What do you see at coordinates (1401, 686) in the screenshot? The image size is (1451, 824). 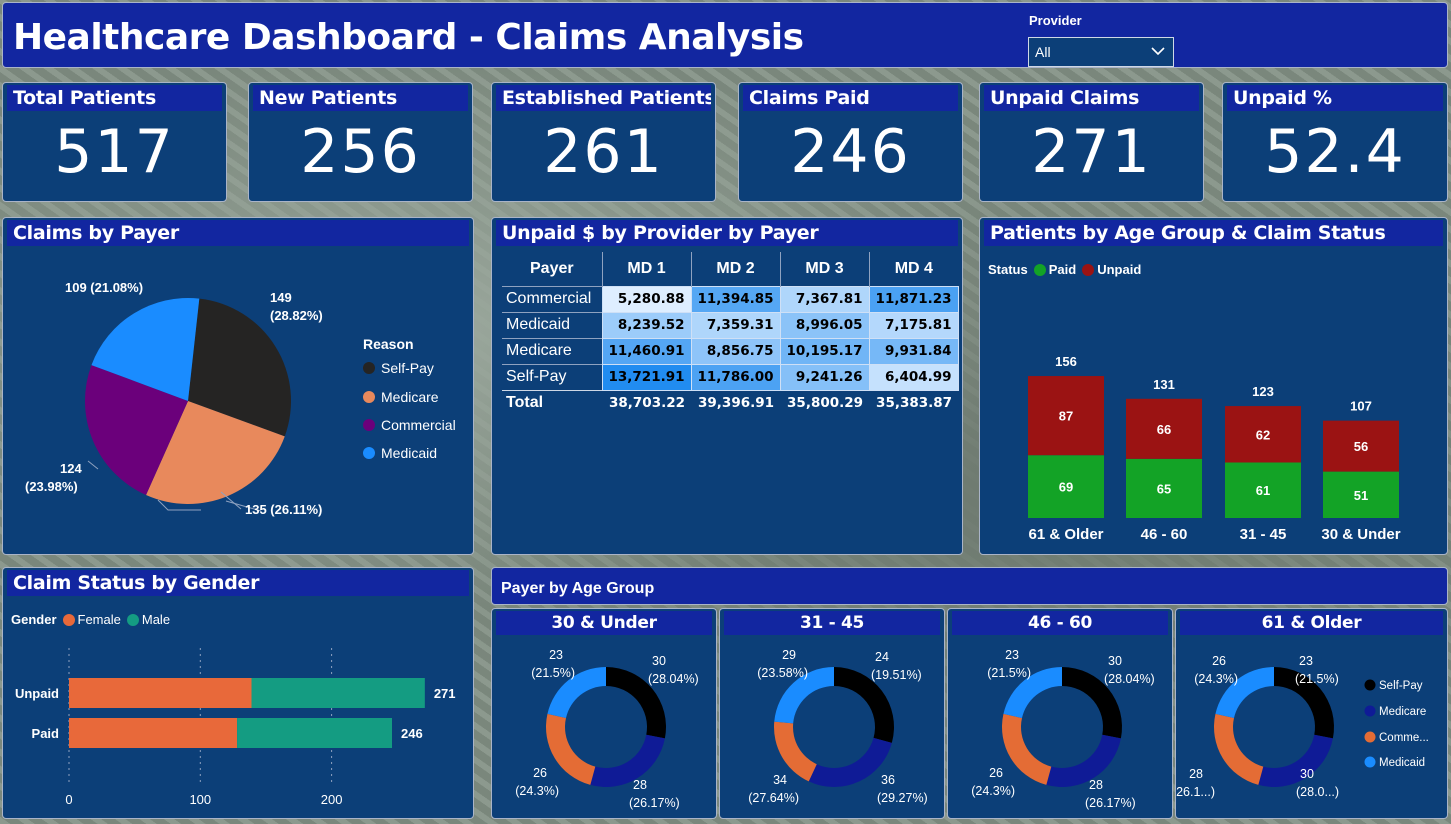 I see `legend-label: Self-Pay` at bounding box center [1401, 686].